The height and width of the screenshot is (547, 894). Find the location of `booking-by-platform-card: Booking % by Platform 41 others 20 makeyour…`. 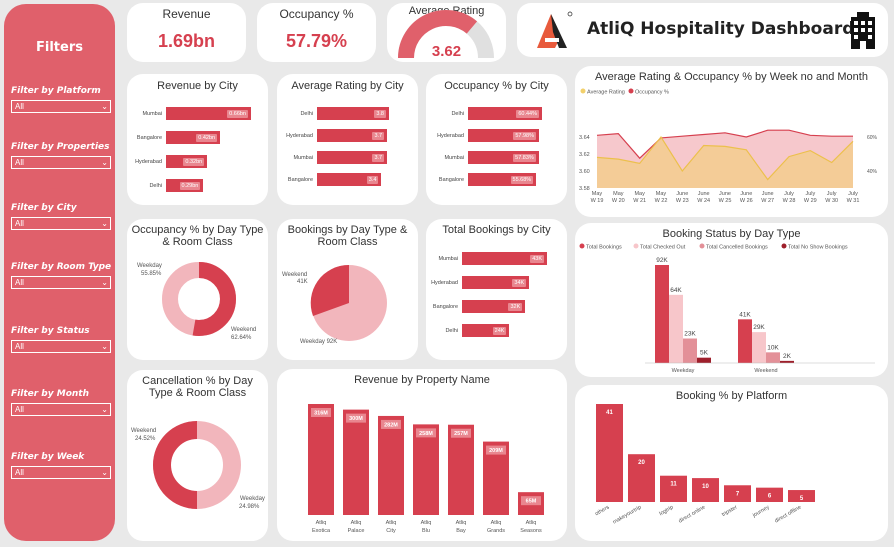

booking-by-platform-card: Booking % by Platform 41 others 20 makeyour… is located at coordinates (731, 463).